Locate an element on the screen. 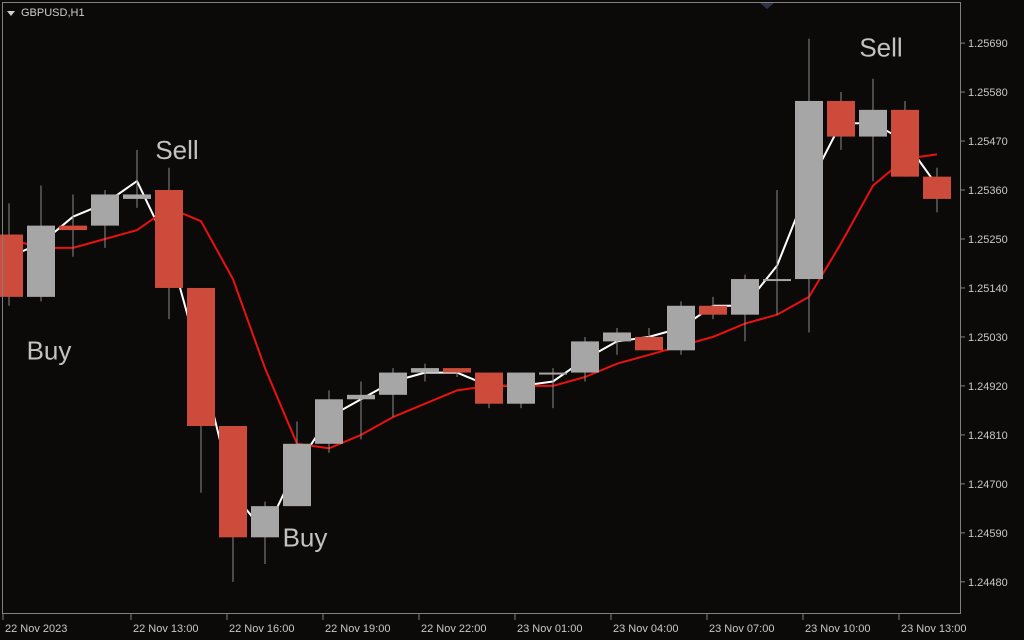 This screenshot has width=1024, height=640. price-tick-label: 1.25470 is located at coordinates (988, 142).